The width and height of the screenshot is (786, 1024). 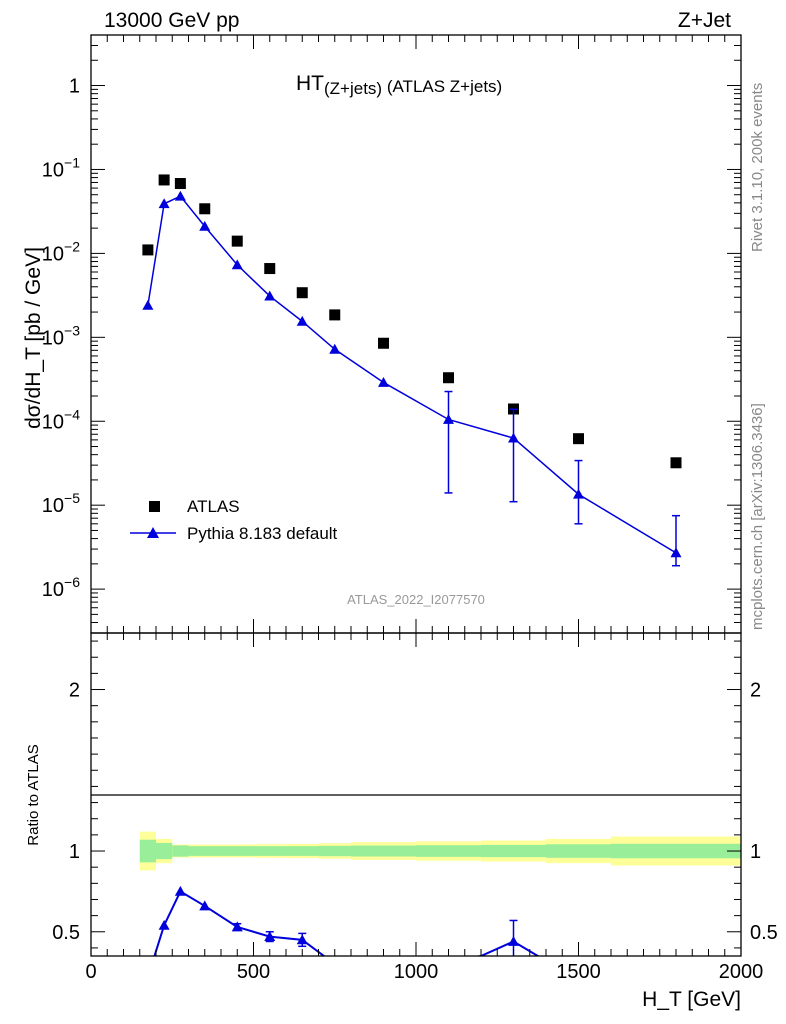 What do you see at coordinates (691, 999) in the screenshot?
I see `x-axis-label: H_T [GeV]` at bounding box center [691, 999].